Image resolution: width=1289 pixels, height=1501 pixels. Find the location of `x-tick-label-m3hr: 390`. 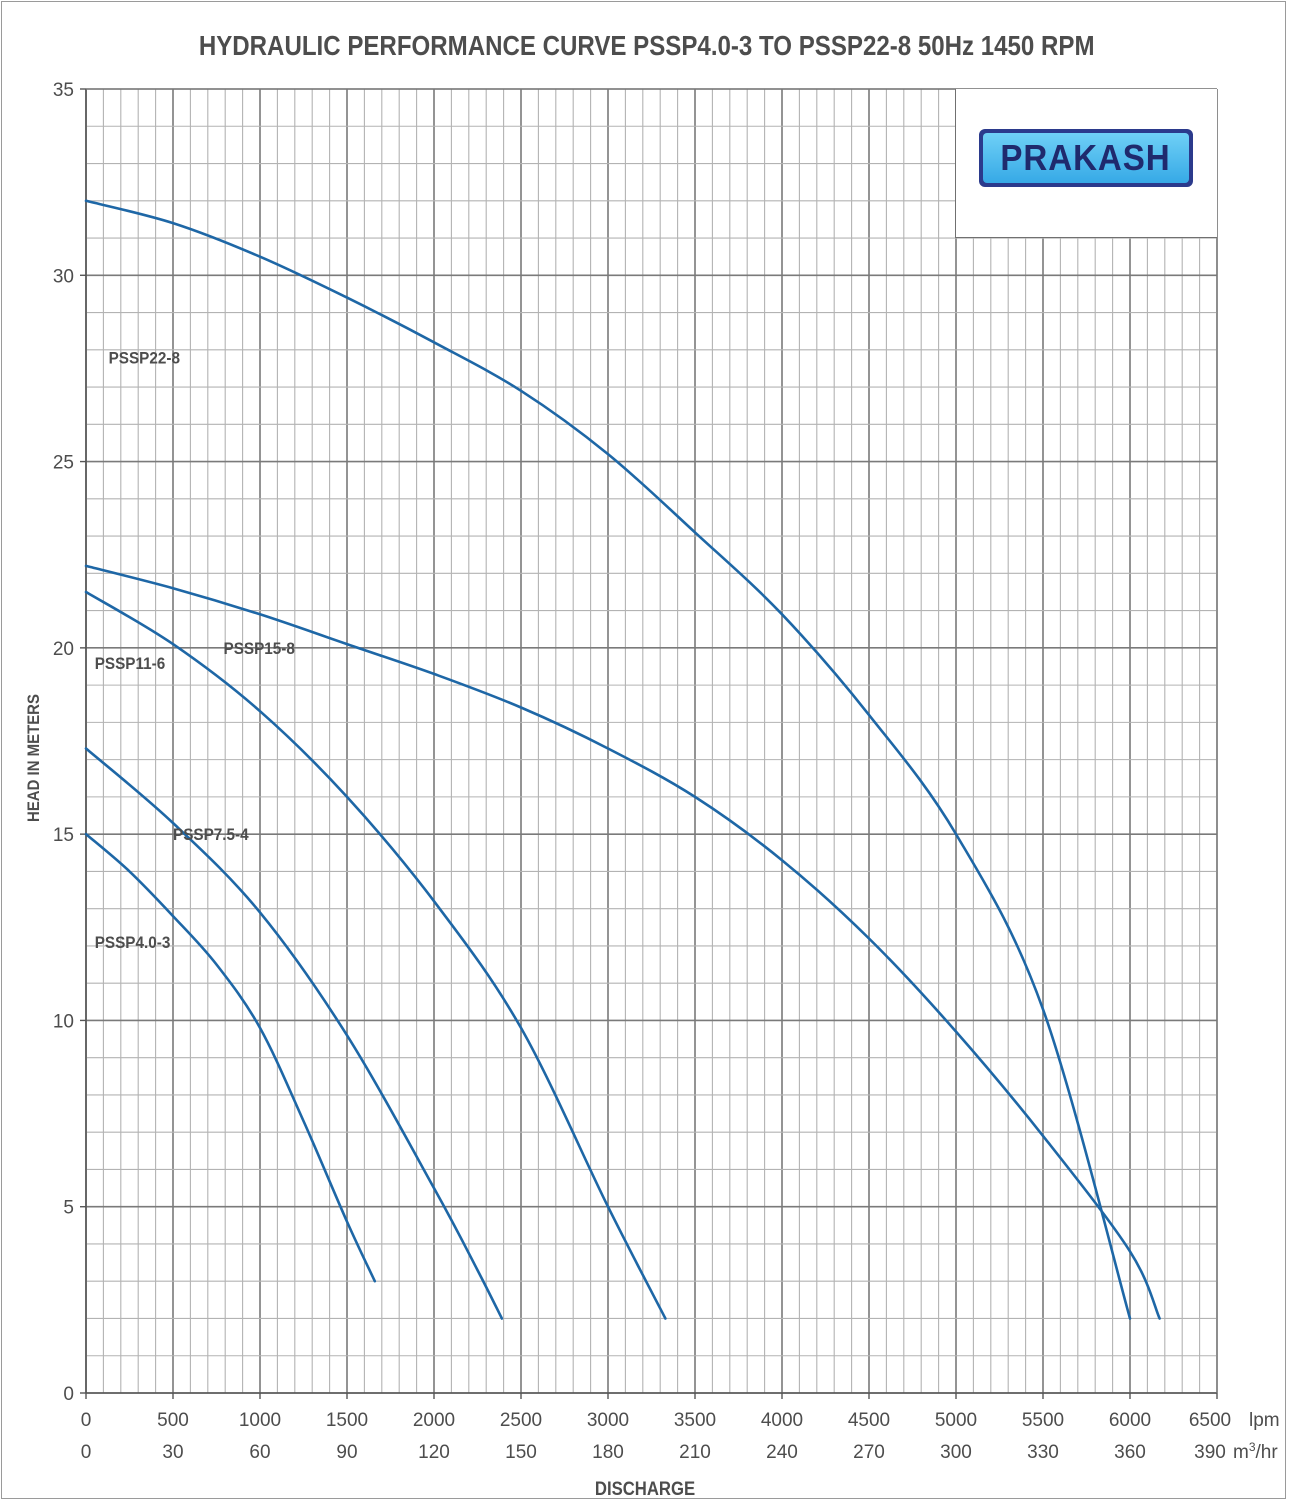

x-tick-label-m3hr: 390 is located at coordinates (1210, 1452).